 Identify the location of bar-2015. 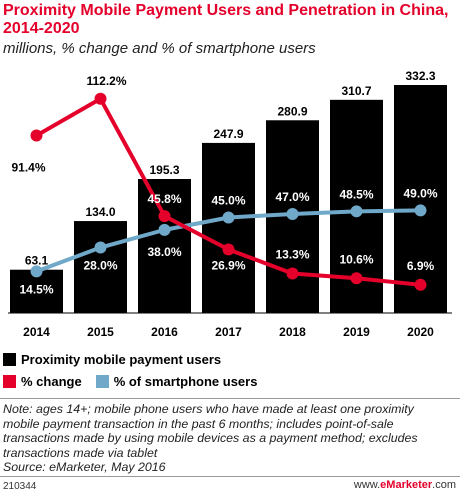
(100, 267).